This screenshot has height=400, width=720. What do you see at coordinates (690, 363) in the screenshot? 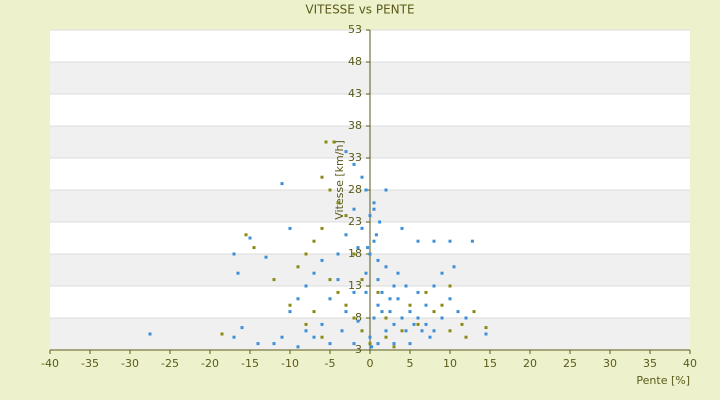
I see `x-tick-label: 40` at bounding box center [690, 363].